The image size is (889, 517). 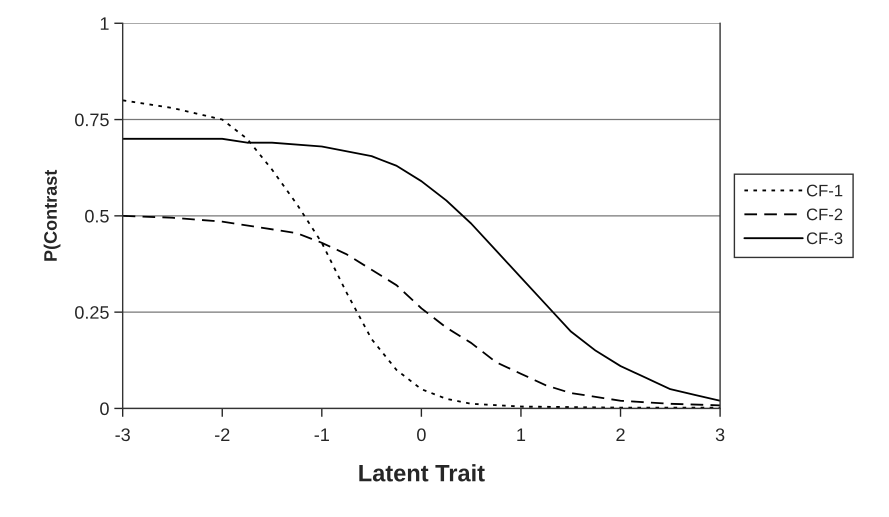 What do you see at coordinates (92, 312) in the screenshot?
I see `y-tick-label: 0.25` at bounding box center [92, 312].